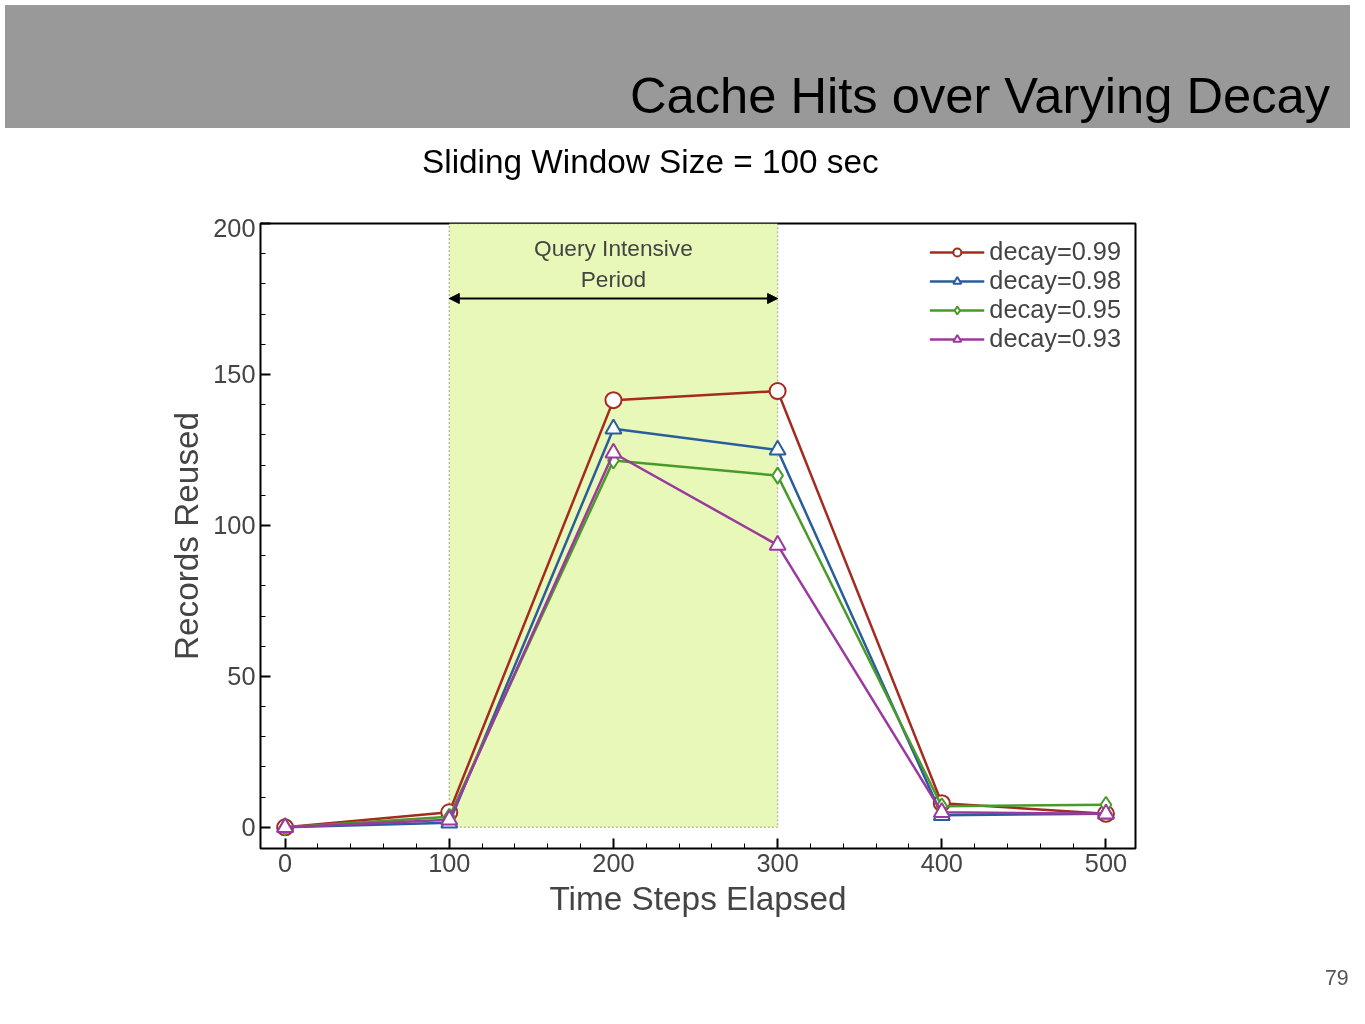  Describe the element at coordinates (698, 898) in the screenshot. I see `x-axis-title: Time Steps Elapsed` at that location.